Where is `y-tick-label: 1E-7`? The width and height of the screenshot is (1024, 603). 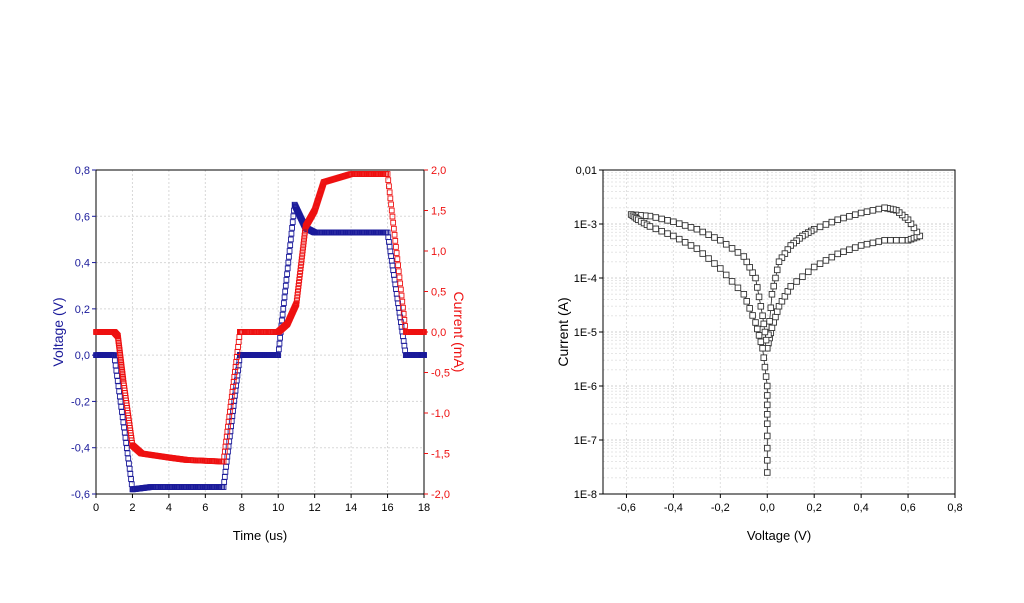
y-tick-label: 1E-7 is located at coordinates (585, 441).